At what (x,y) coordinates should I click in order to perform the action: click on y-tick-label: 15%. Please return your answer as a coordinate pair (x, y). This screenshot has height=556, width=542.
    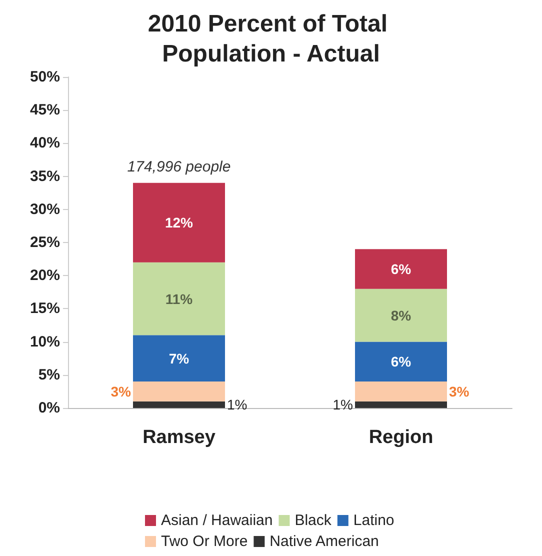
    Looking at the image, I should click on (45, 309).